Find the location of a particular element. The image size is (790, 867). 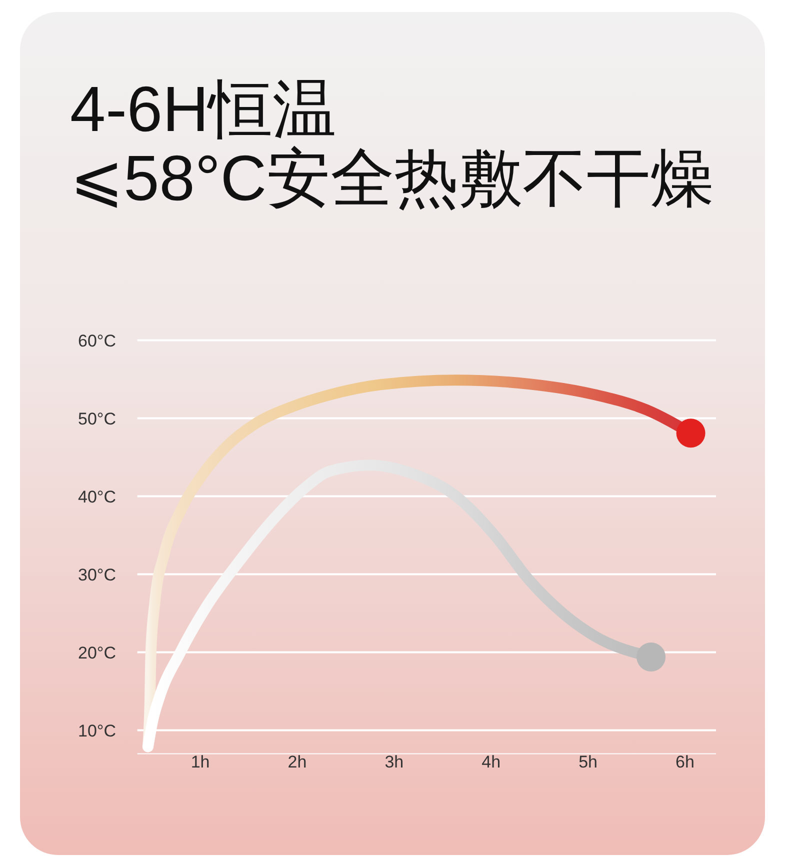

y-tick-label: 50°C is located at coordinates (97, 418).